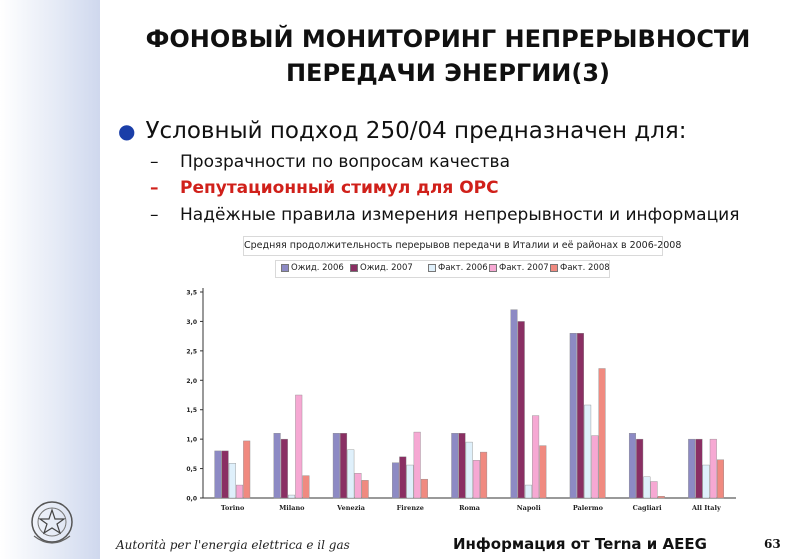 The image size is (796, 559). What do you see at coordinates (448, 73) in the screenshot?
I see `title-line-2: ПЕРЕДАЧИ ЭНЕРГИИ(3)` at bounding box center [448, 73].